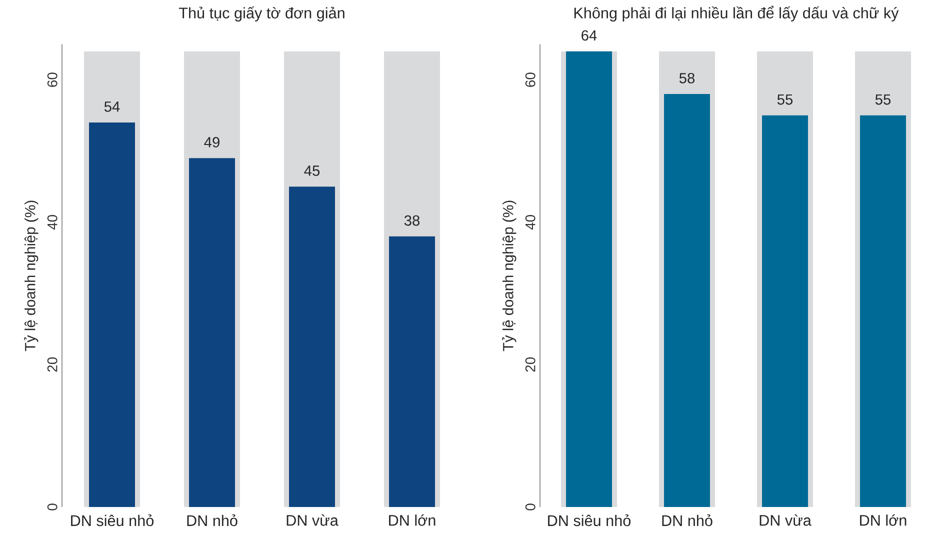  I want to click on chart-title: Không phải đi lại nhiều lần để lấy dấu và chữ ký, so click(736, 14).